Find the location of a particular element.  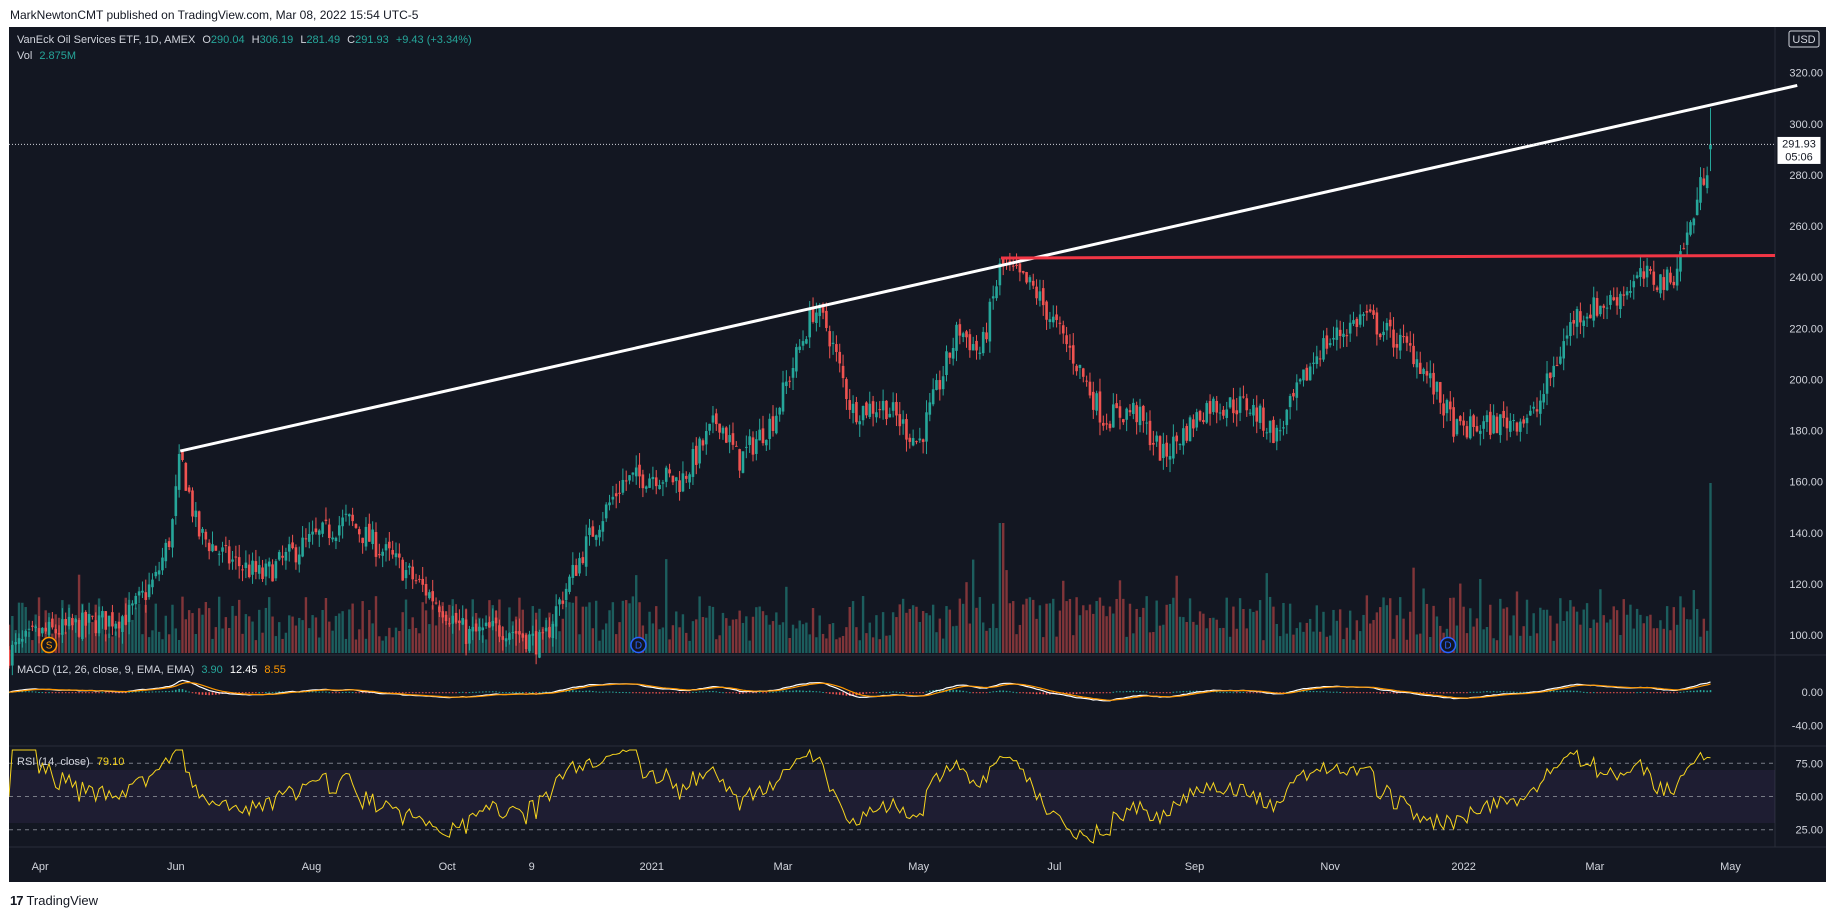

macd-label: MACD (12, 26, close, 9, EMA, EMA) is located at coordinates (106, 670).